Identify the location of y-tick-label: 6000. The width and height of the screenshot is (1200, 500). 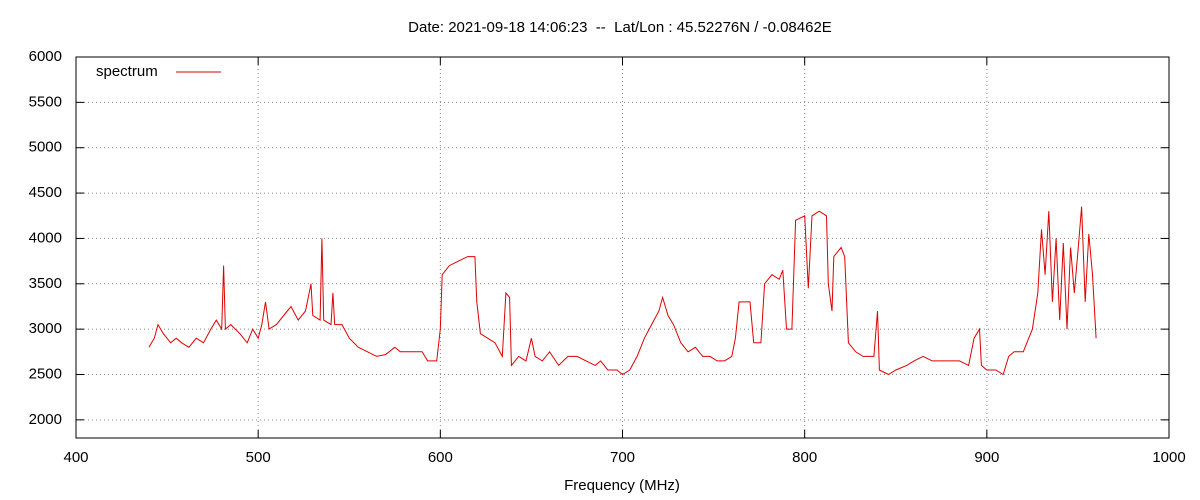
(45, 56).